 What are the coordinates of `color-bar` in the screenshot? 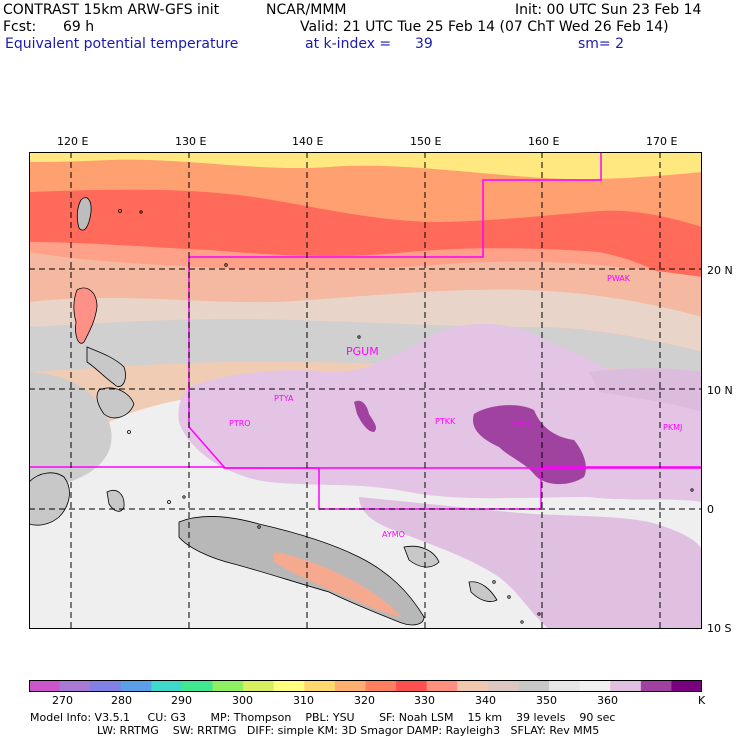 It's located at (365, 686).